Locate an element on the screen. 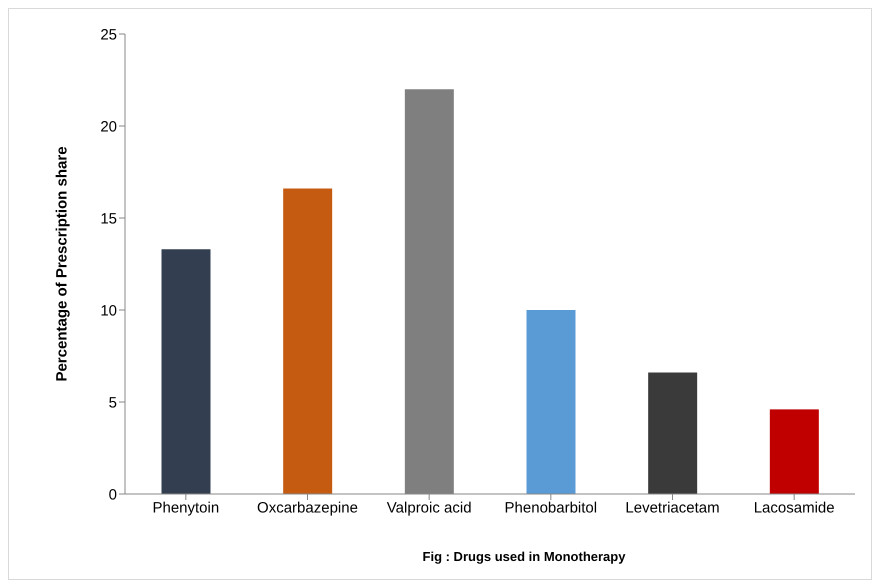  x-tick-label: Lacosamide is located at coordinates (794, 508).